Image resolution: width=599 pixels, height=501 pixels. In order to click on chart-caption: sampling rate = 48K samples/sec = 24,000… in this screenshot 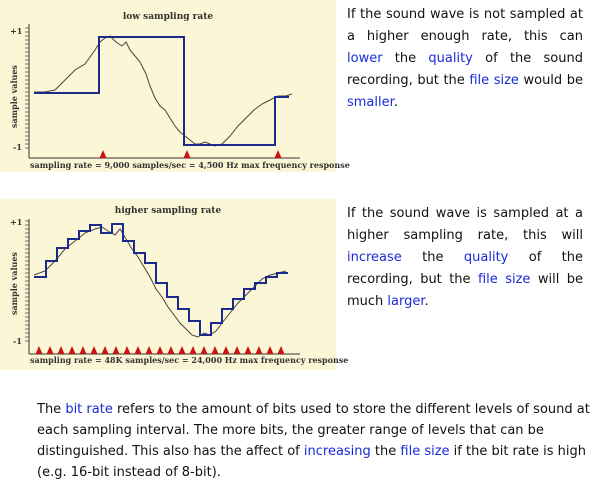, I will do `click(189, 360)`.